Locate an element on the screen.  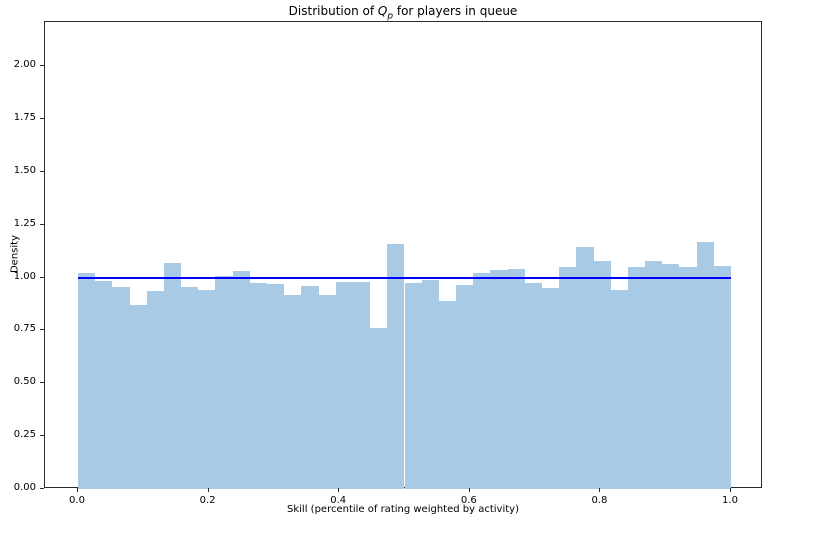
y-tick-label: 2.00 is located at coordinates (24, 65).